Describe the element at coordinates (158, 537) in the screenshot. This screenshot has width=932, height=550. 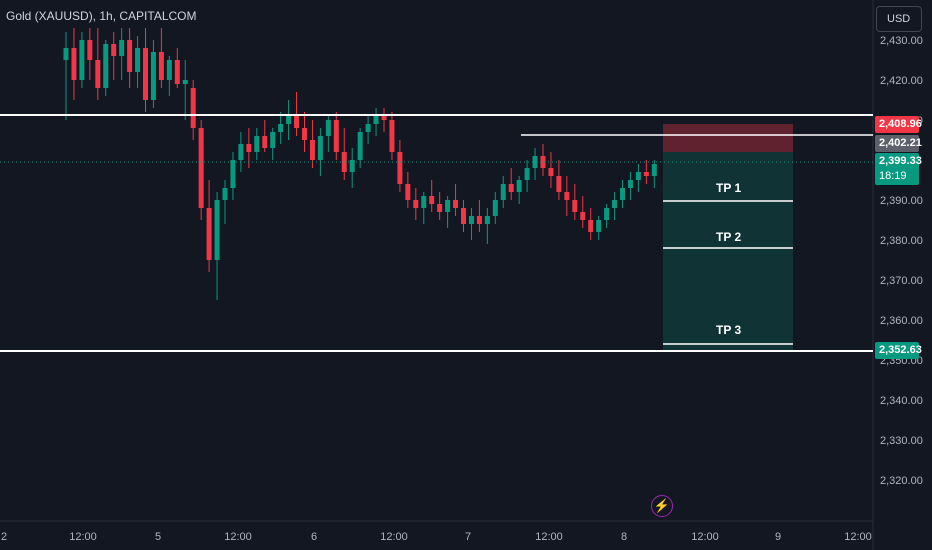
I see `time-tick-label: 5` at that location.